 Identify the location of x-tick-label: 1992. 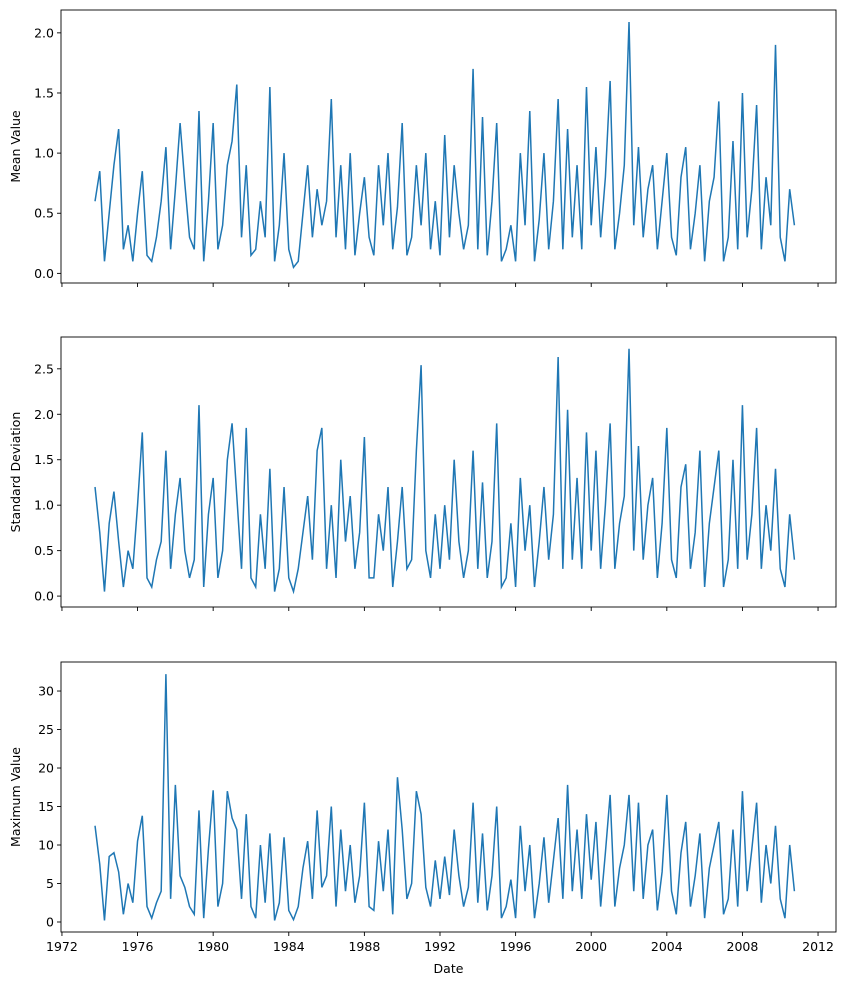
(440, 946).